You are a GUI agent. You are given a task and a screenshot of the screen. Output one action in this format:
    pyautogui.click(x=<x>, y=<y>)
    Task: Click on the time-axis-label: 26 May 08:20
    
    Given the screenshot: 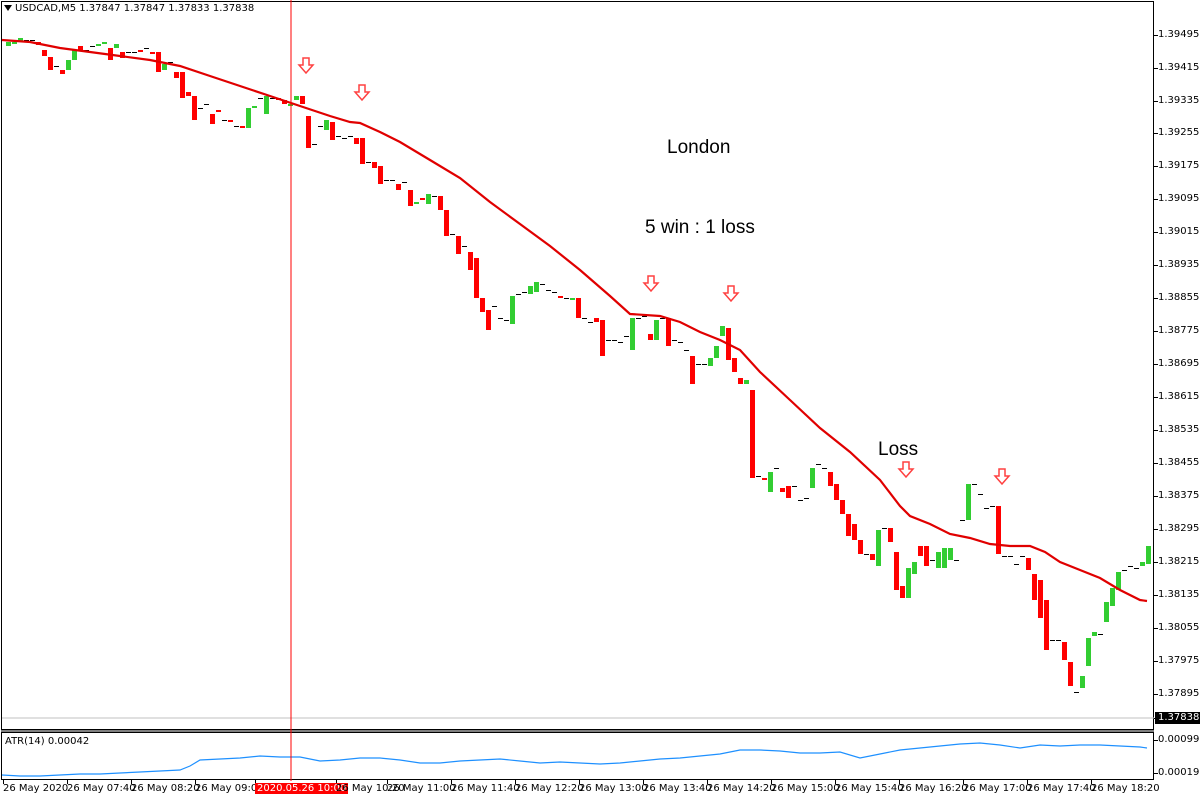 What is the action you would take?
    pyautogui.click(x=165, y=788)
    